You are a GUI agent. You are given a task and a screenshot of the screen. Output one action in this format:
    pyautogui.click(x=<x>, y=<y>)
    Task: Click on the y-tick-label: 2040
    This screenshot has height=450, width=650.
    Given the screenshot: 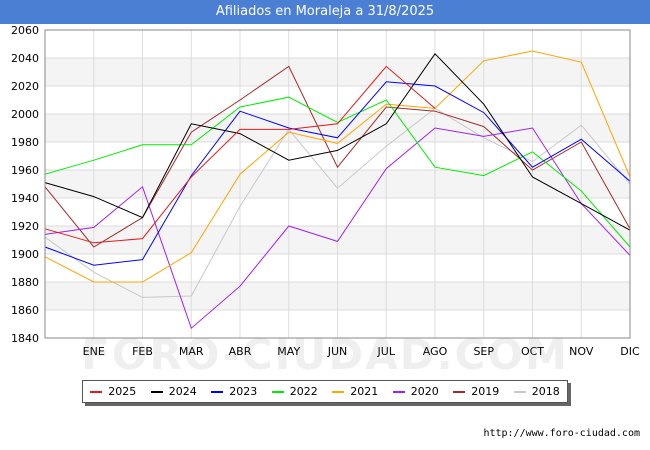 What is the action you would take?
    pyautogui.click(x=25, y=58)
    